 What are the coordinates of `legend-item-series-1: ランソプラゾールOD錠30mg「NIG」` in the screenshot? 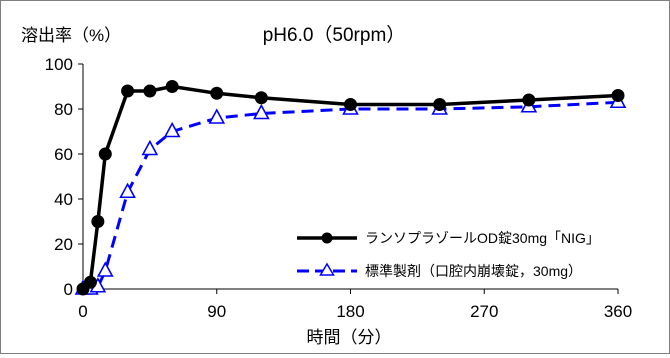 It's located at (448, 238).